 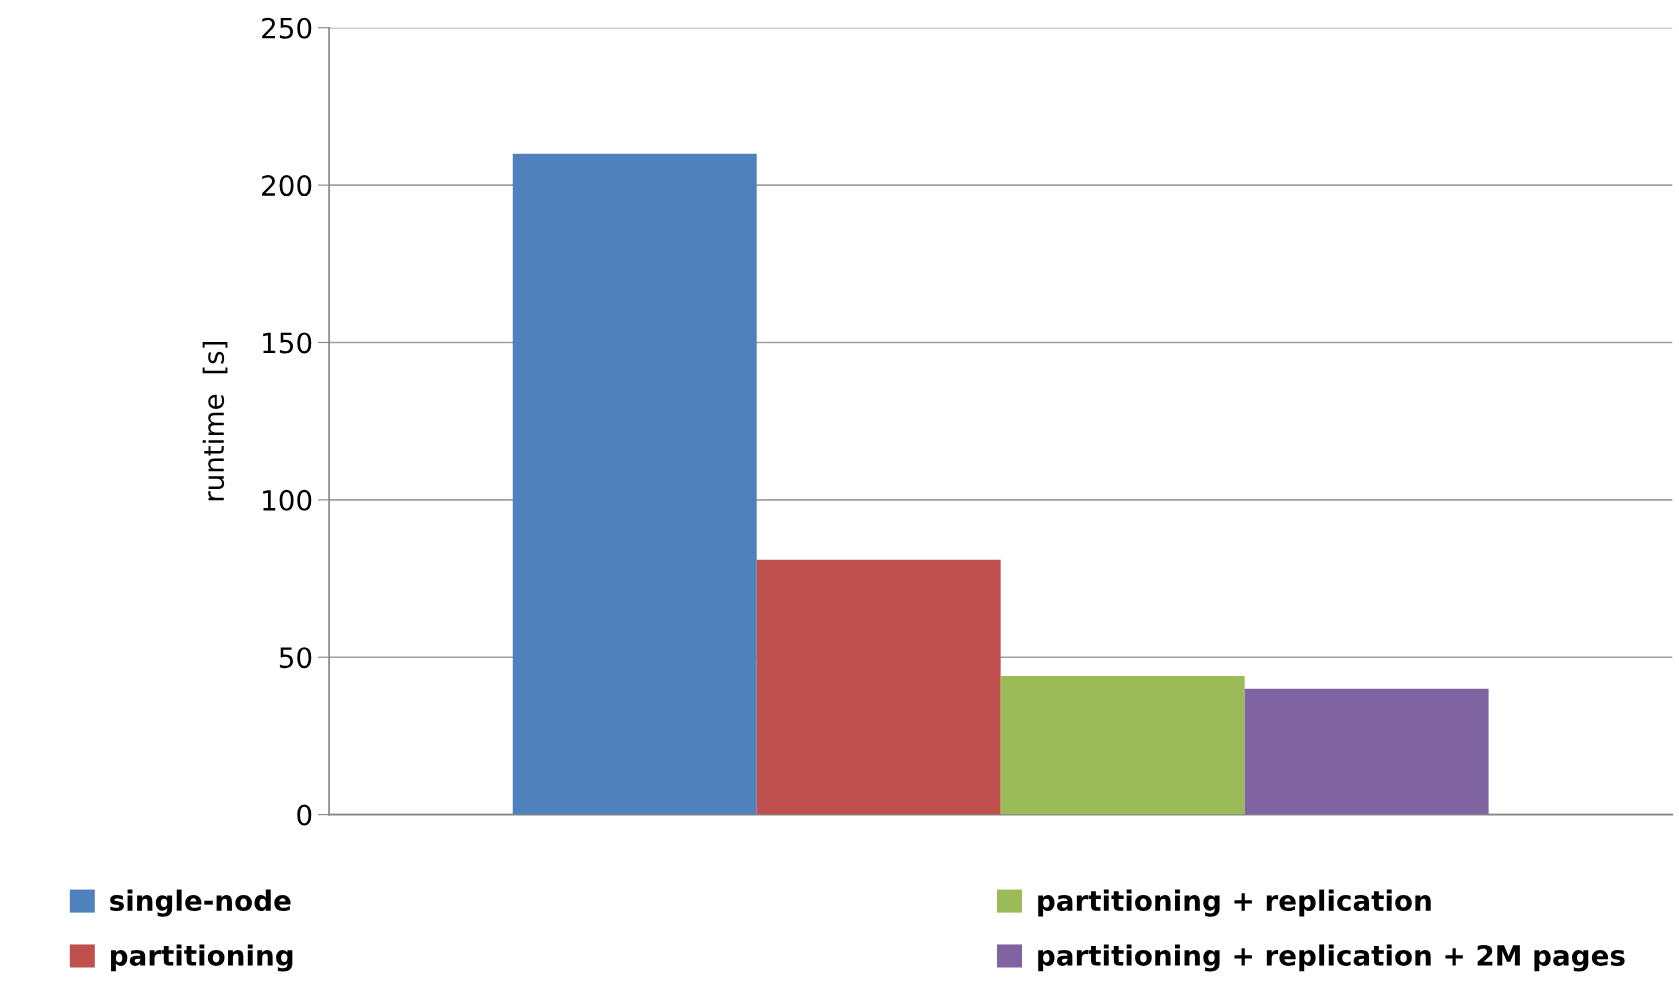 What do you see at coordinates (215, 421) in the screenshot?
I see `y-axis-title: runtime [s]` at bounding box center [215, 421].